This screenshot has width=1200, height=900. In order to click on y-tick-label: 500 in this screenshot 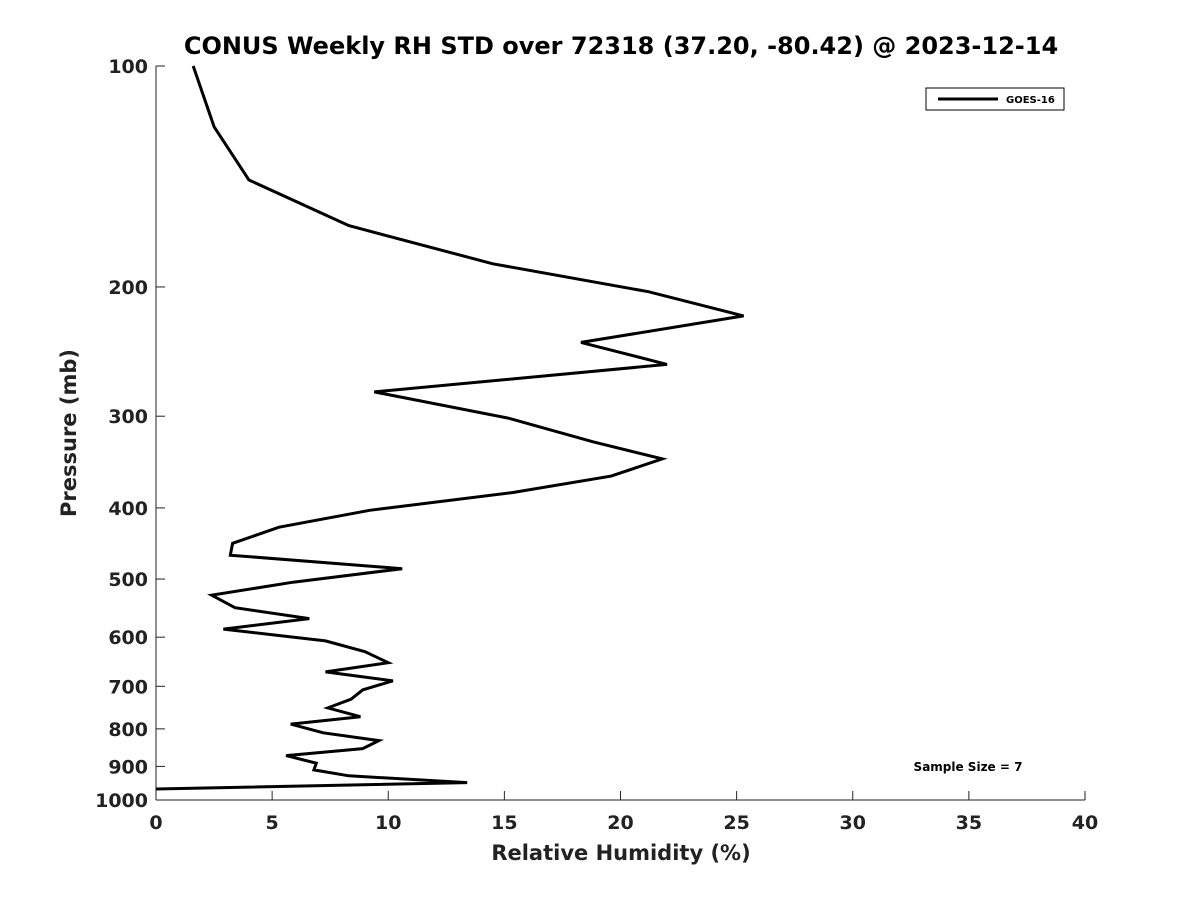, I will do `click(128, 580)`.